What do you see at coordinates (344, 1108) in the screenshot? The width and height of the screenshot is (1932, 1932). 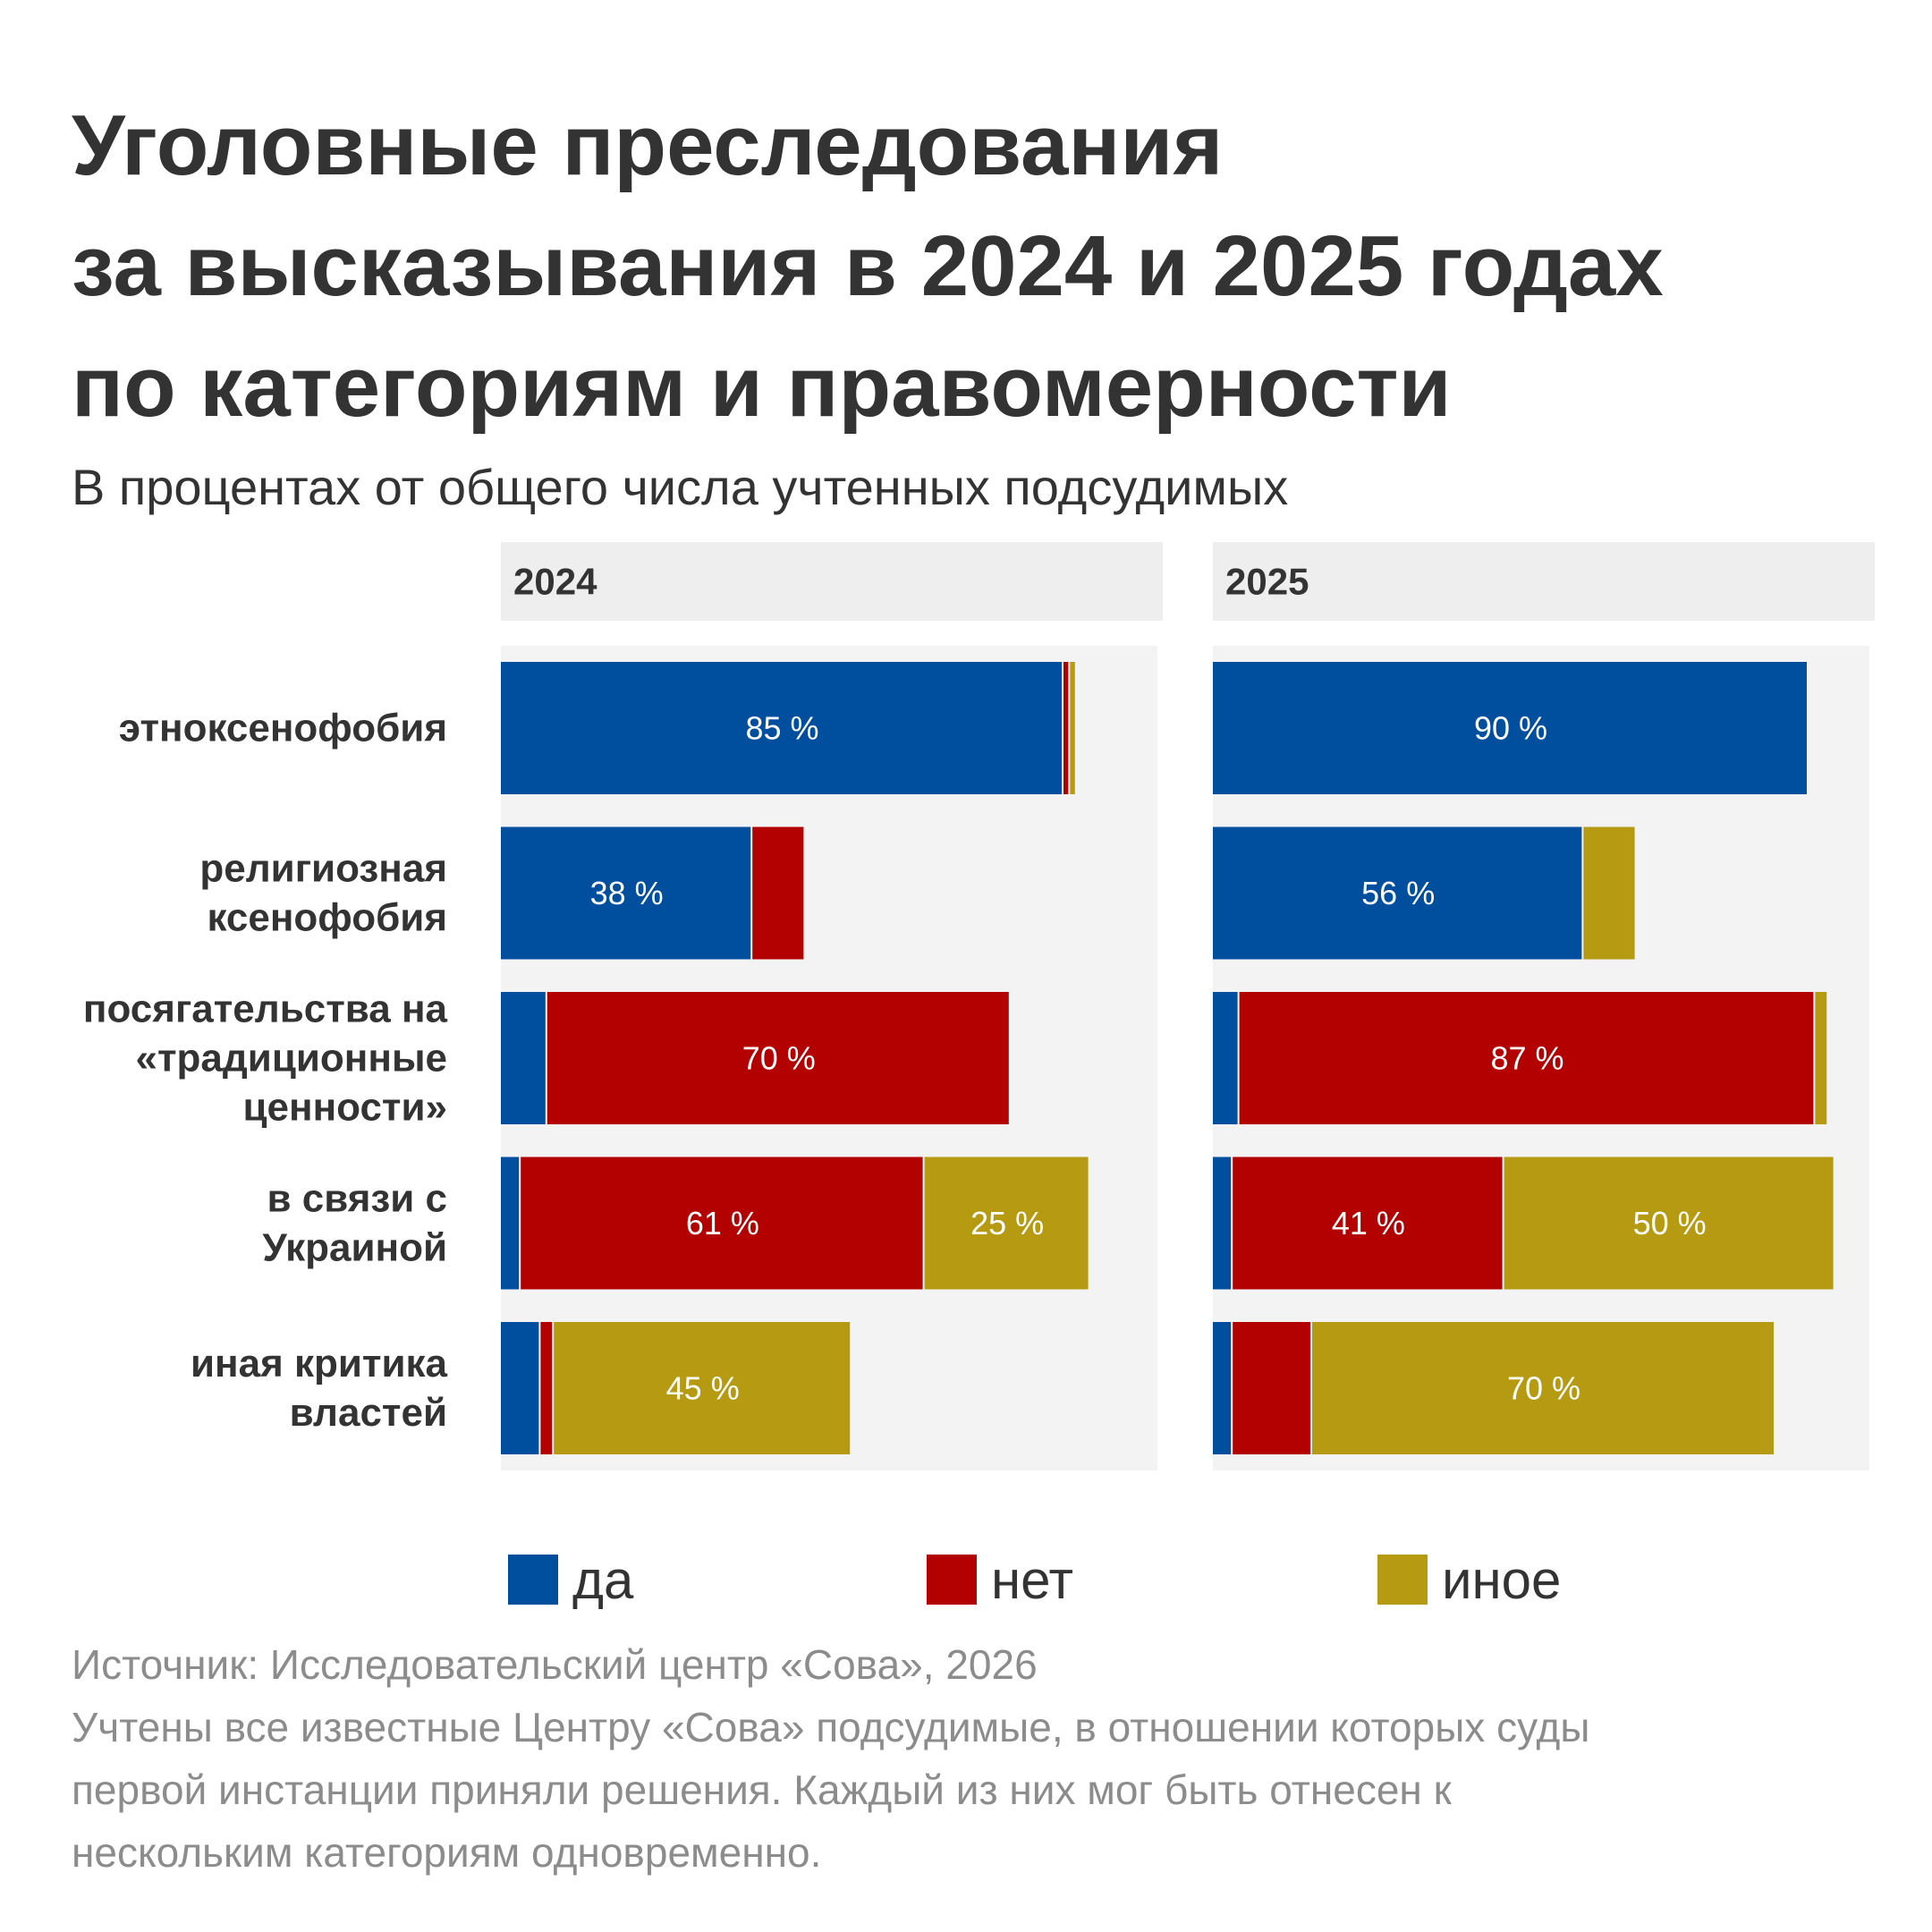 I see `category-label: ценности»` at bounding box center [344, 1108].